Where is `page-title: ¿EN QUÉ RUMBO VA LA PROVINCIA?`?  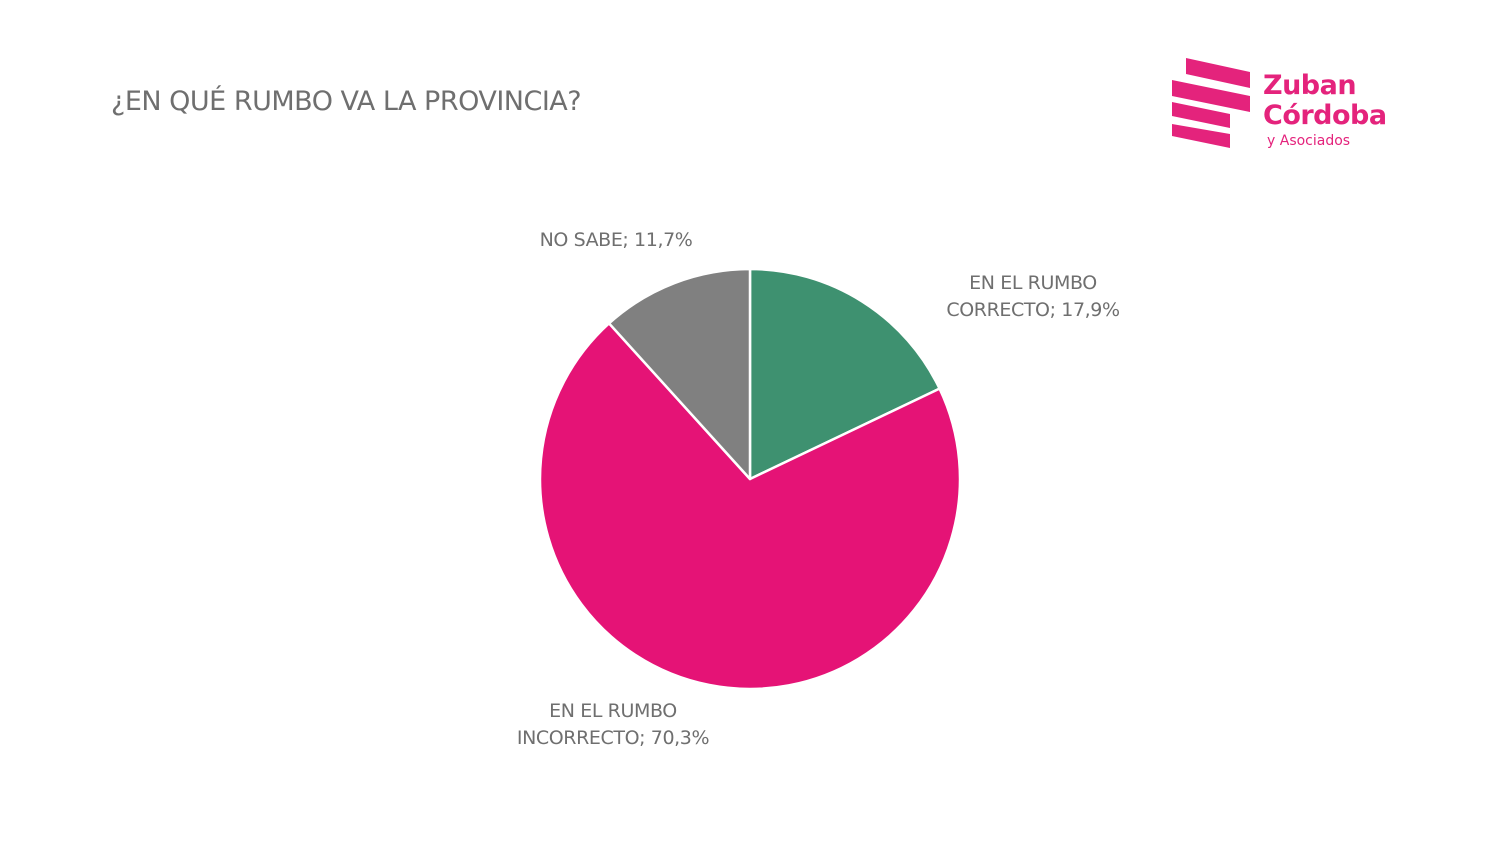 page-title: ¿EN QUÉ RUMBO VA LA PROVINCIA? is located at coordinates (346, 101).